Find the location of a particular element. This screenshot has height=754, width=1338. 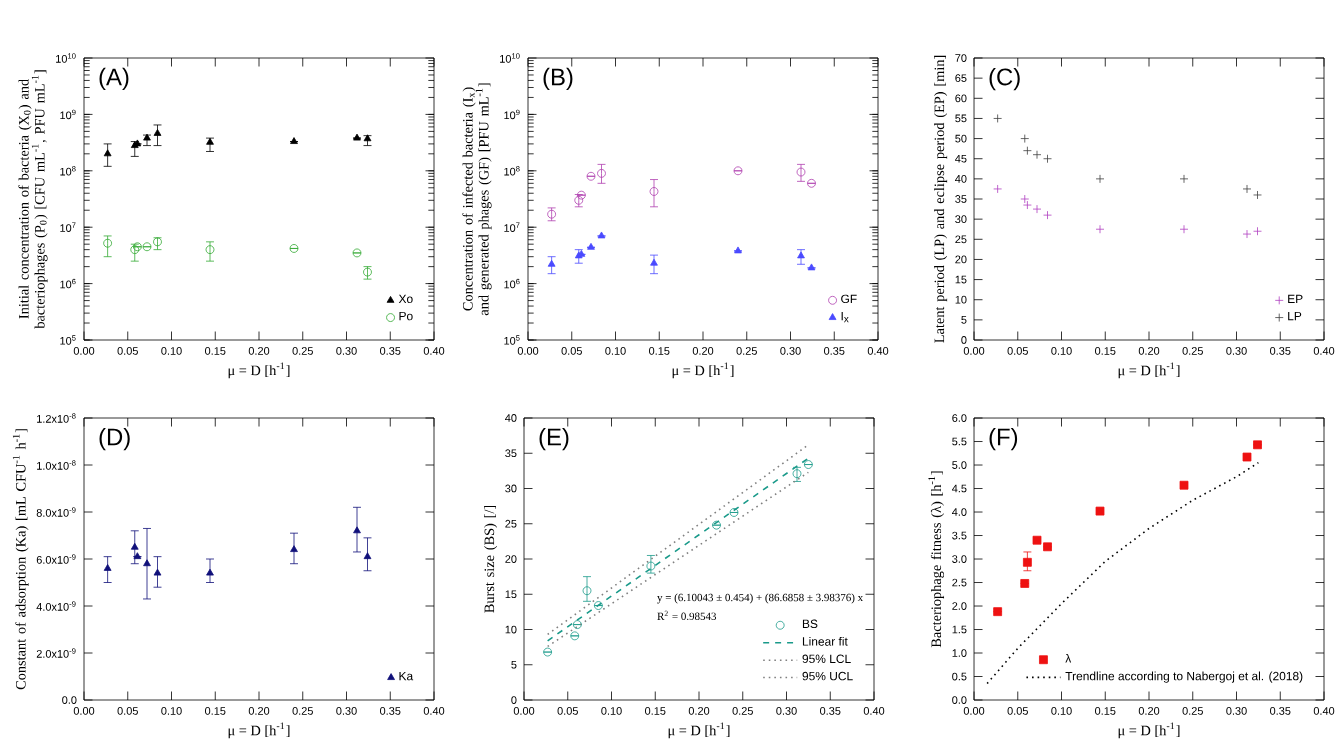

chart-title: (F) is located at coordinates (1003, 439).